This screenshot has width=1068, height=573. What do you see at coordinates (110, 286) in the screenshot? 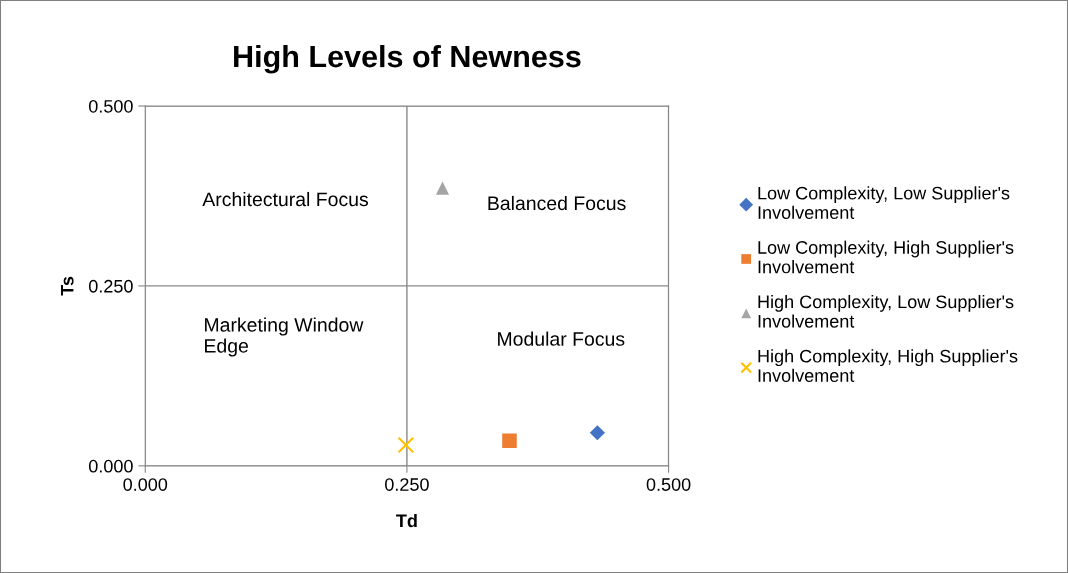
I see `y-tick-label: 0.250` at bounding box center [110, 286].